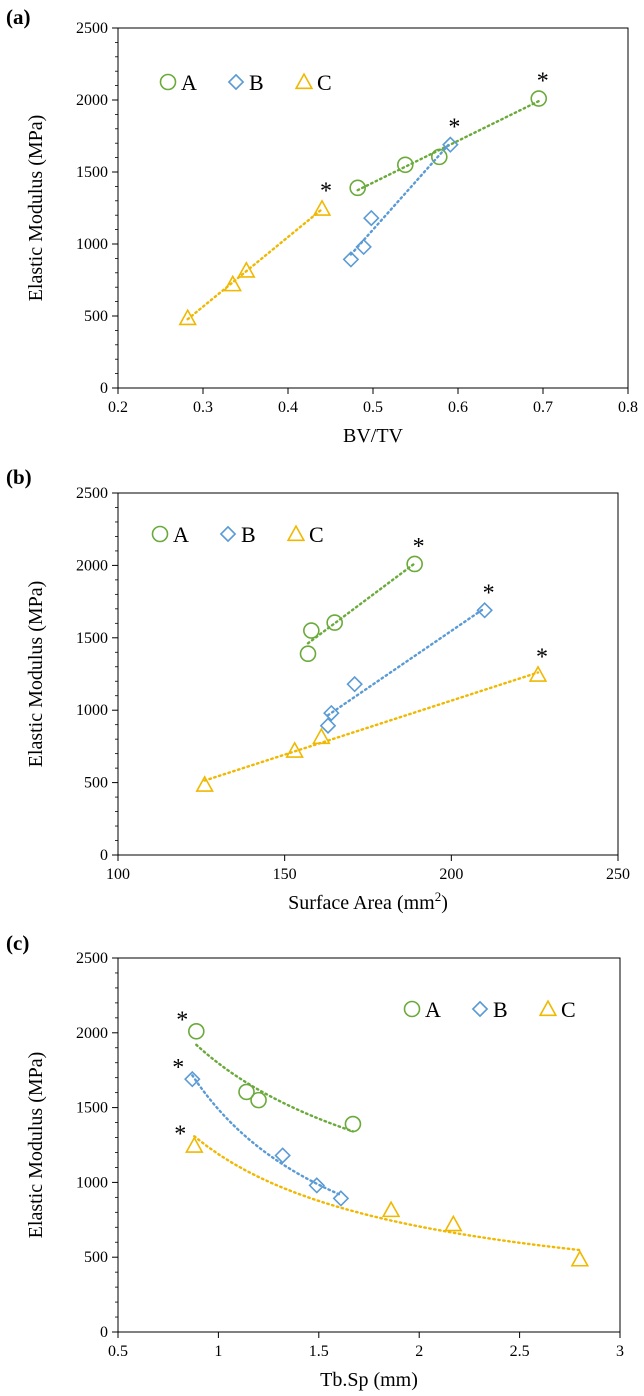 The image size is (644, 1396). I want to click on y-axis-title: Elastic Modulus (MPa), so click(36, 674).